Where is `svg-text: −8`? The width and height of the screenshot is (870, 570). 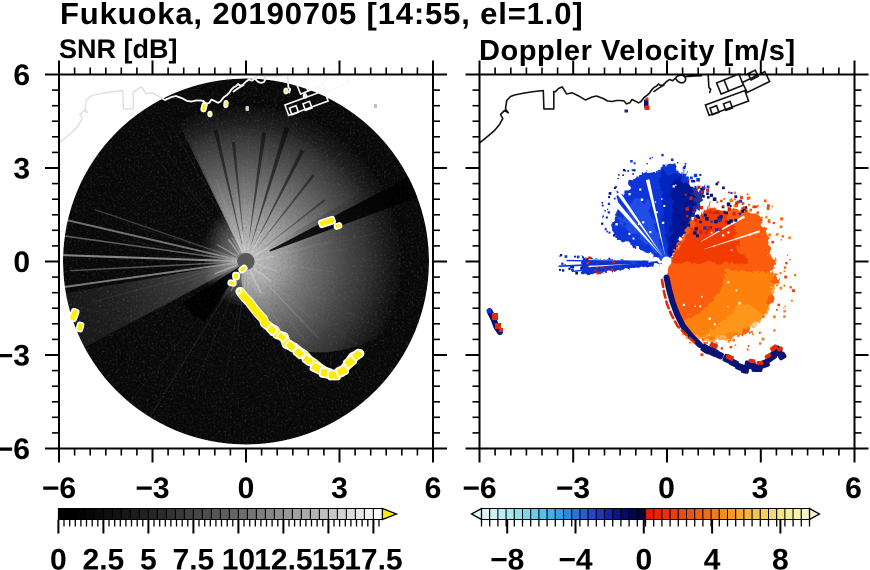 svg-text: −8 is located at coordinates (507, 557).